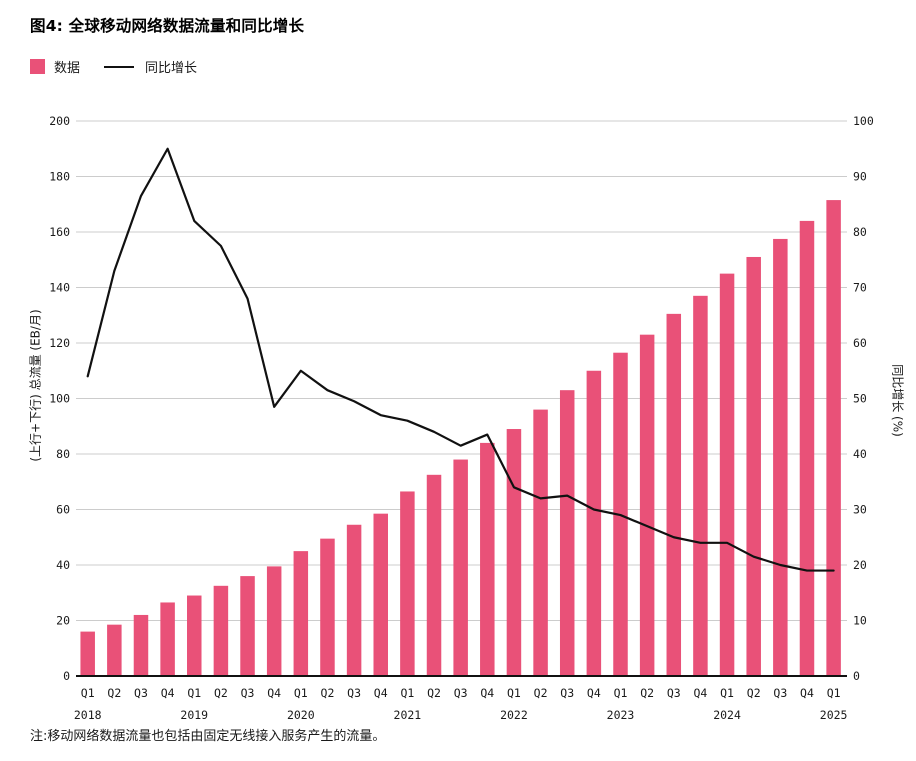 This screenshot has height=761, width=916. I want to click on right-axis-tick-label: 80, so click(860, 232).